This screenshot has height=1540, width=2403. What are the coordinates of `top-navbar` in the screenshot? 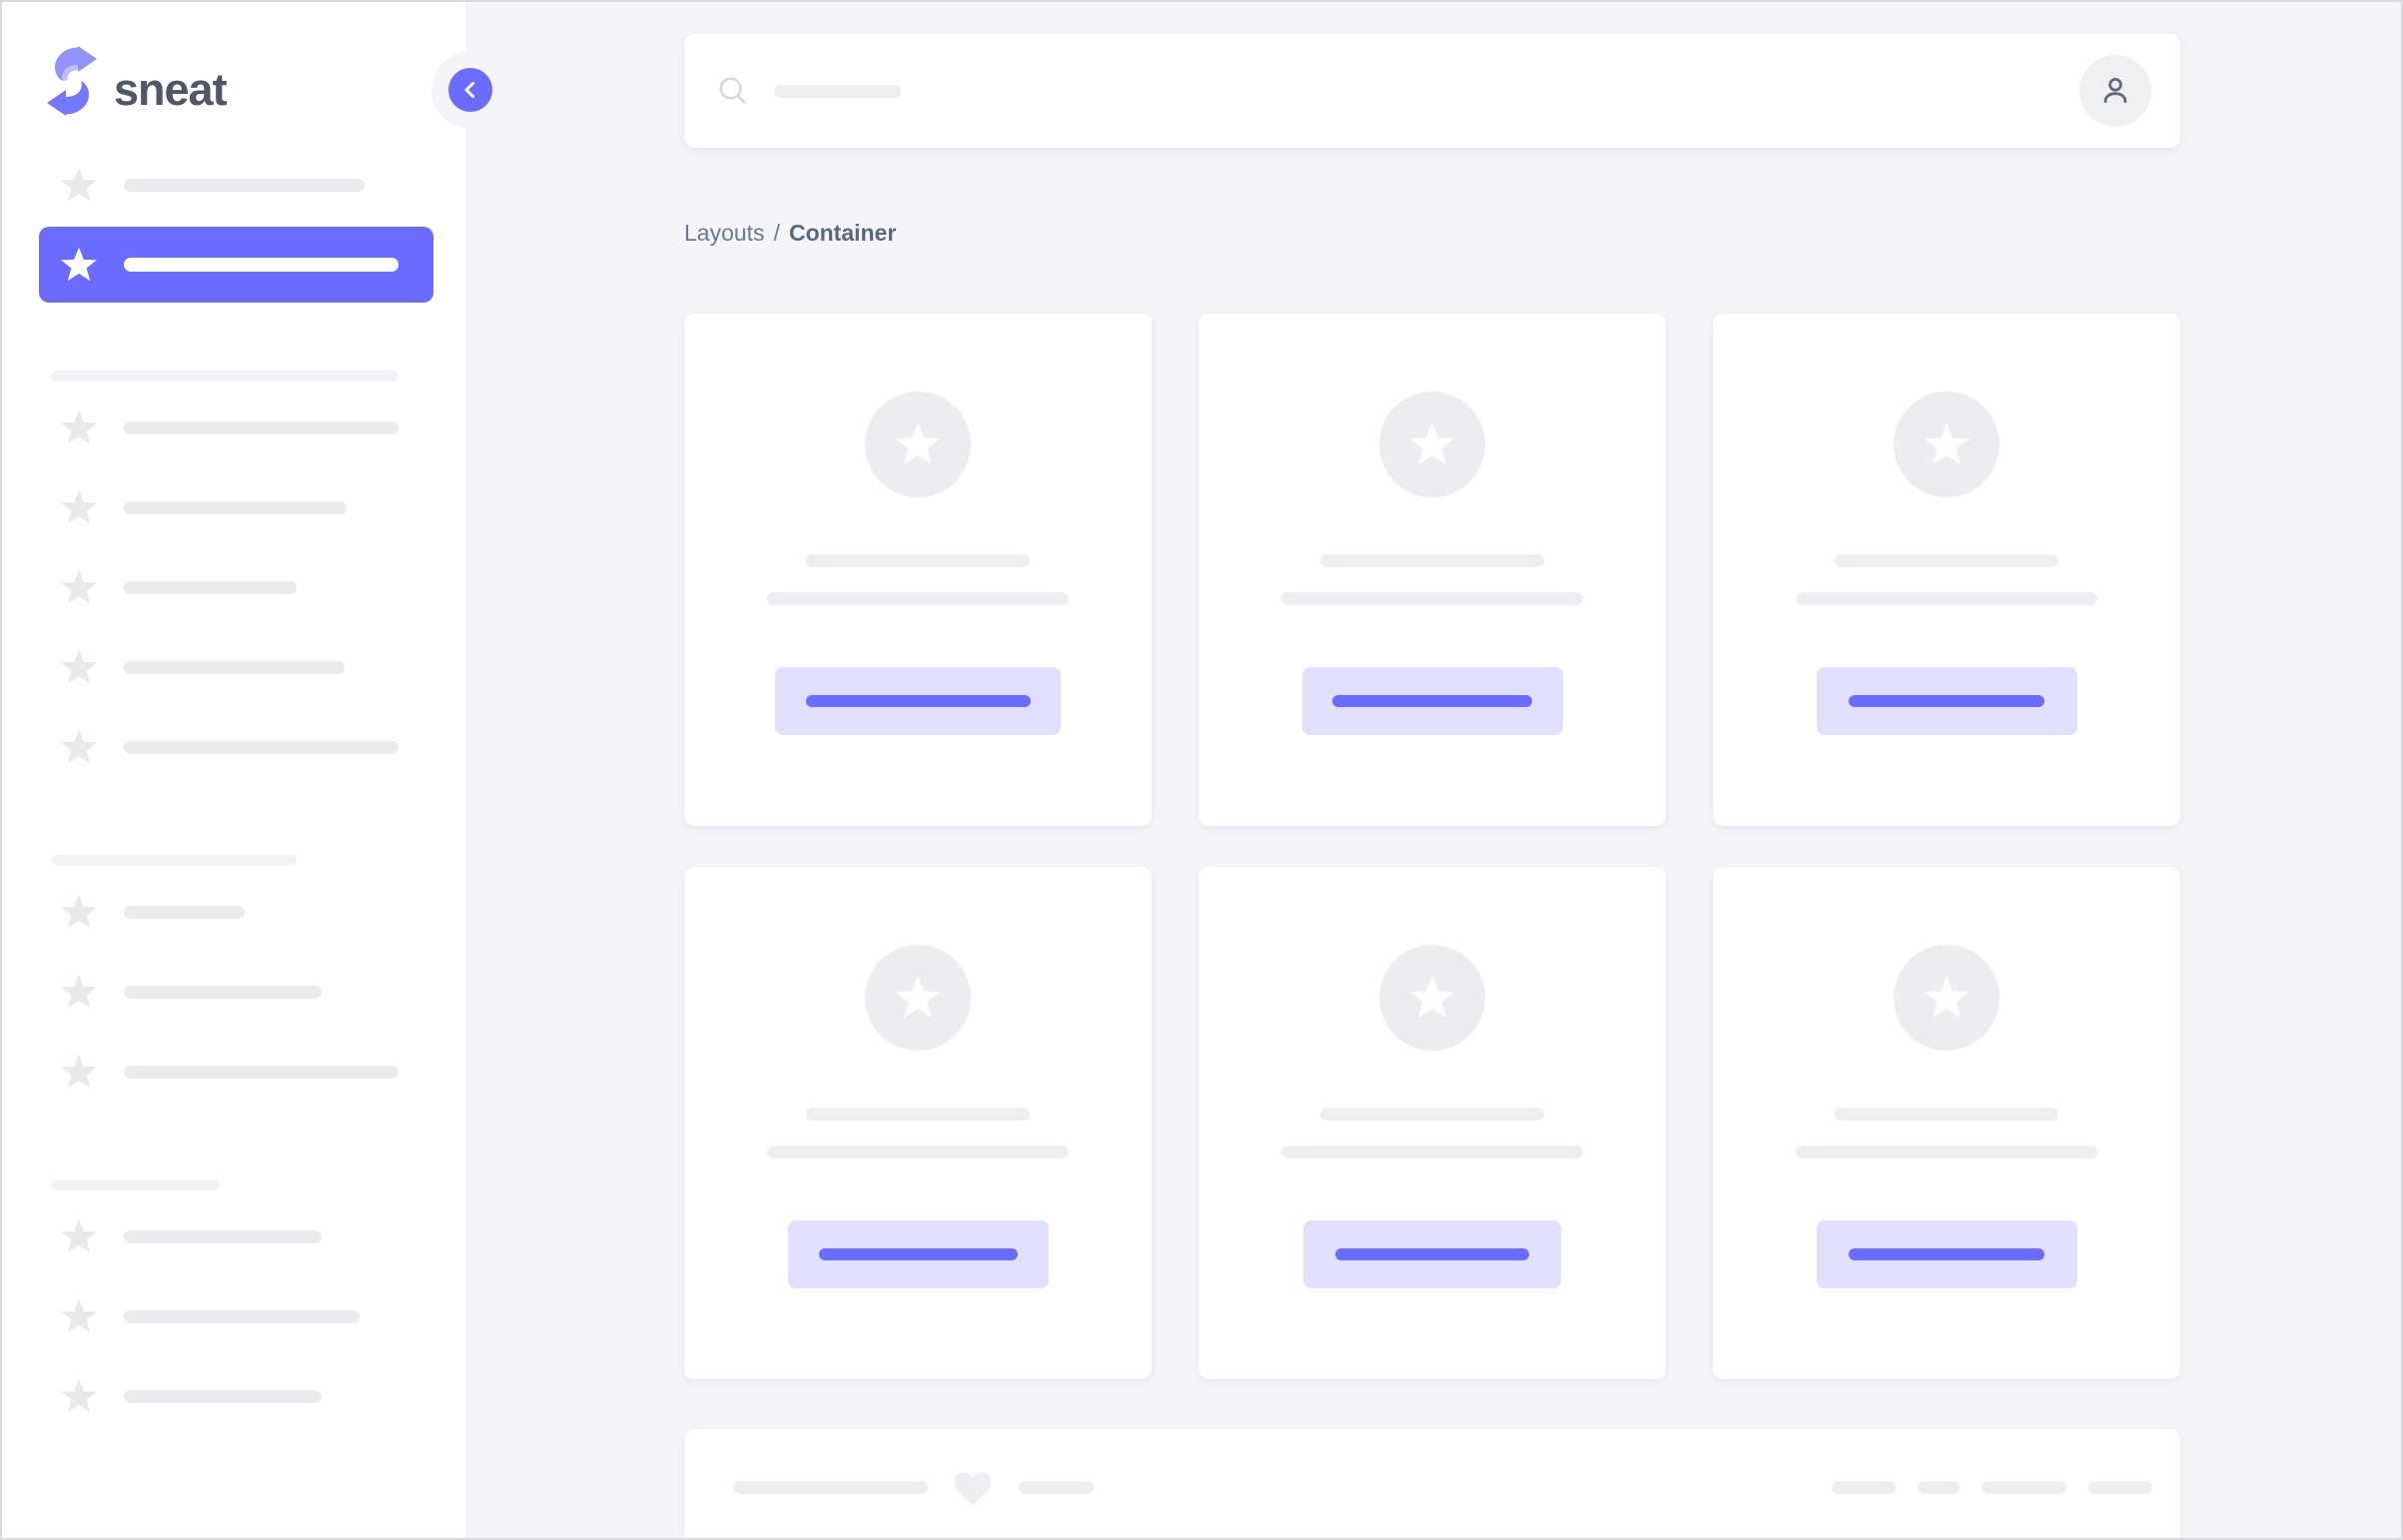 It's located at (1432, 91).